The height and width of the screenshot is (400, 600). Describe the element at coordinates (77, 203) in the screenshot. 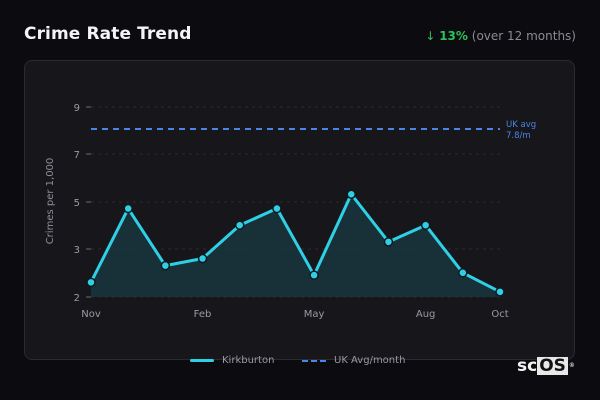

I see `svg-text: 5` at that location.